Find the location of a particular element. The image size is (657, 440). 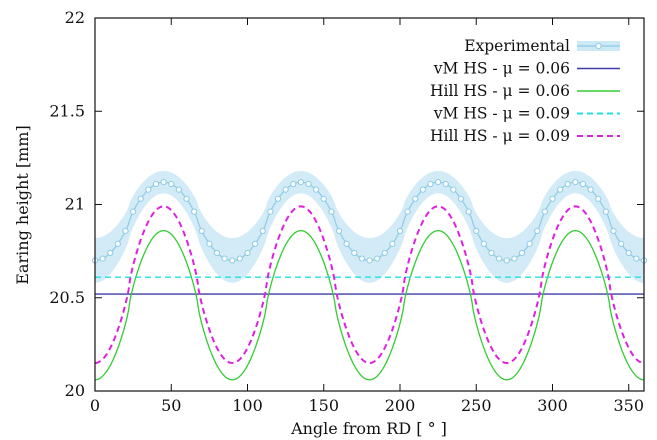

x-tick-label: 100 is located at coordinates (247, 405).